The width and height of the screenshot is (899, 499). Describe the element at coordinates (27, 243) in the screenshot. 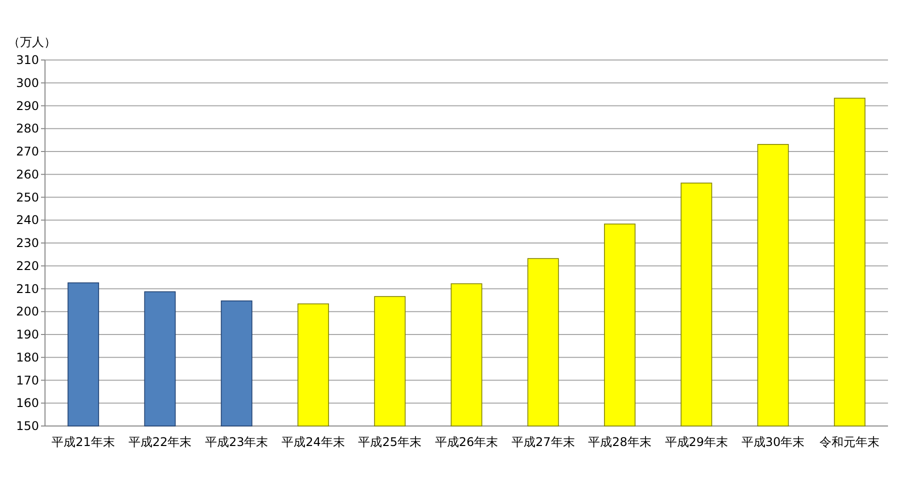

I see `y-tick-label: 230` at that location.